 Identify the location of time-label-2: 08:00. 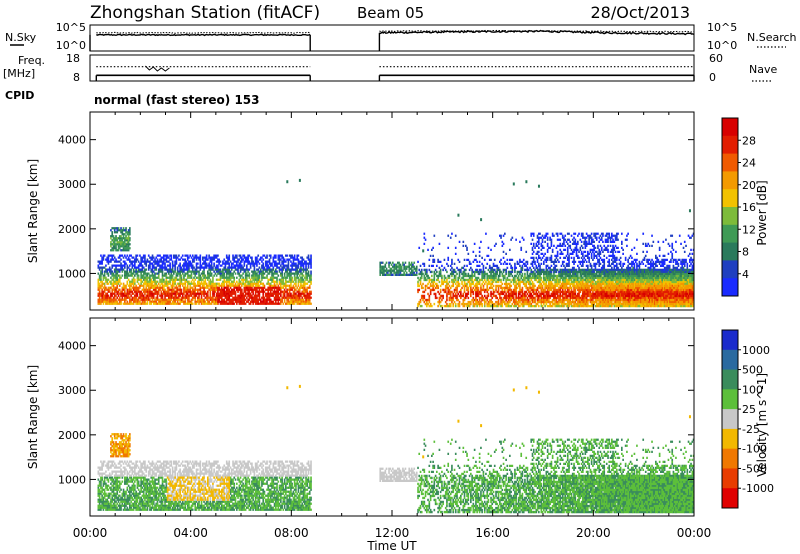
(291, 533).